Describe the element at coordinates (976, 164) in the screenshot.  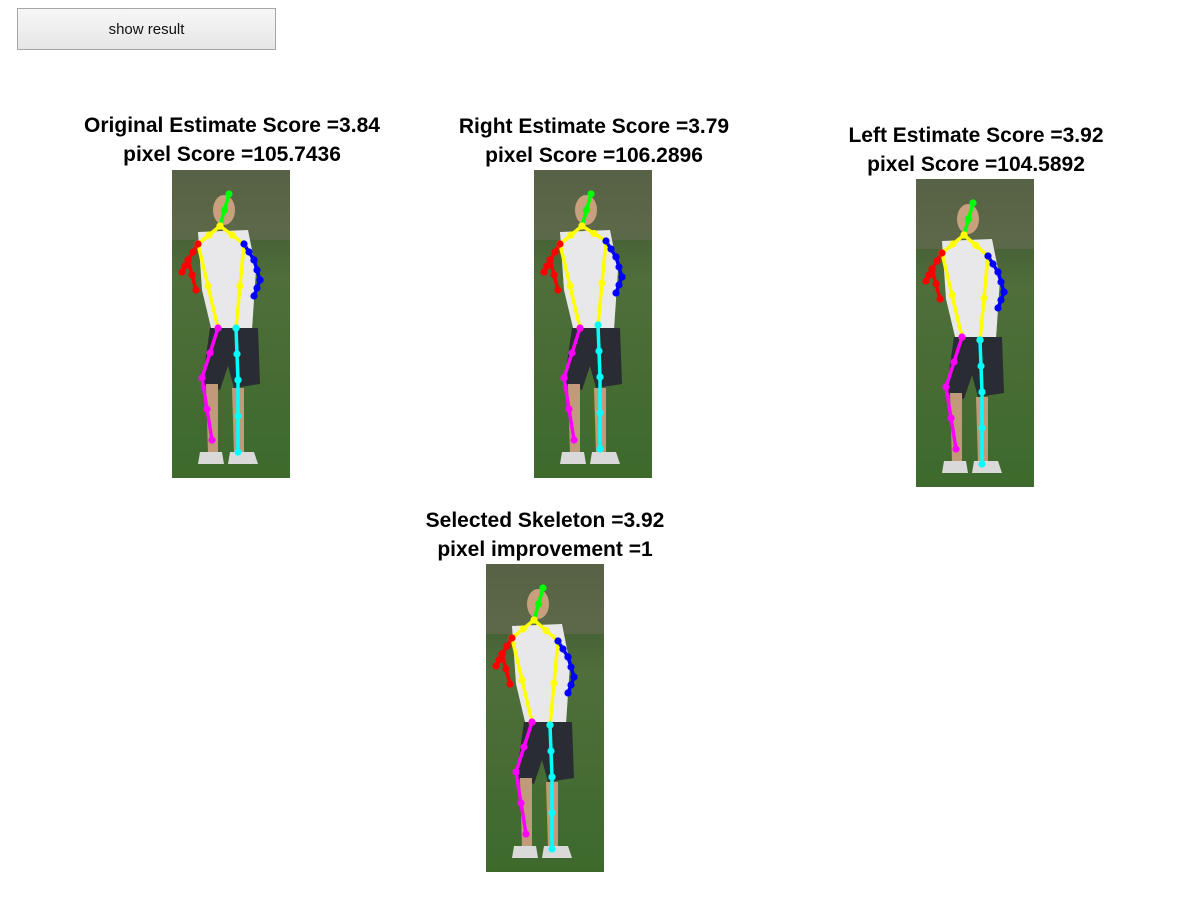
I see `left-pixel-score: pixel Score =104.5892` at that location.